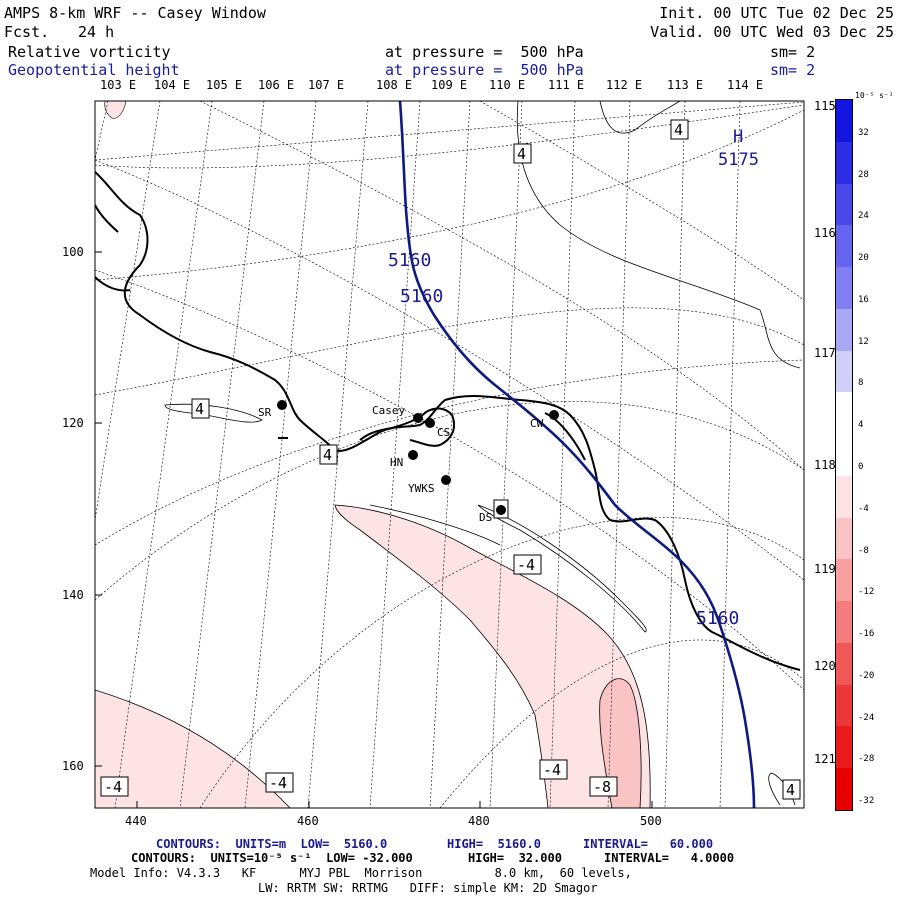 This screenshot has height=900, width=900. What do you see at coordinates (651, 821) in the screenshot?
I see `x-tick-label: 500` at bounding box center [651, 821].